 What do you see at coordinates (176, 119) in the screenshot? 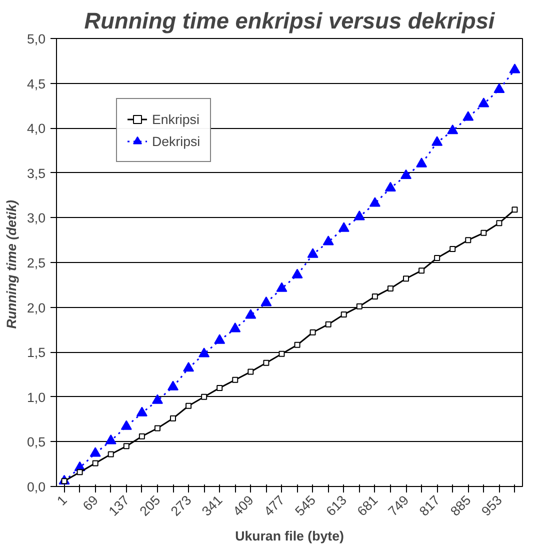
I see `legend-label: Enkripsi` at bounding box center [176, 119].